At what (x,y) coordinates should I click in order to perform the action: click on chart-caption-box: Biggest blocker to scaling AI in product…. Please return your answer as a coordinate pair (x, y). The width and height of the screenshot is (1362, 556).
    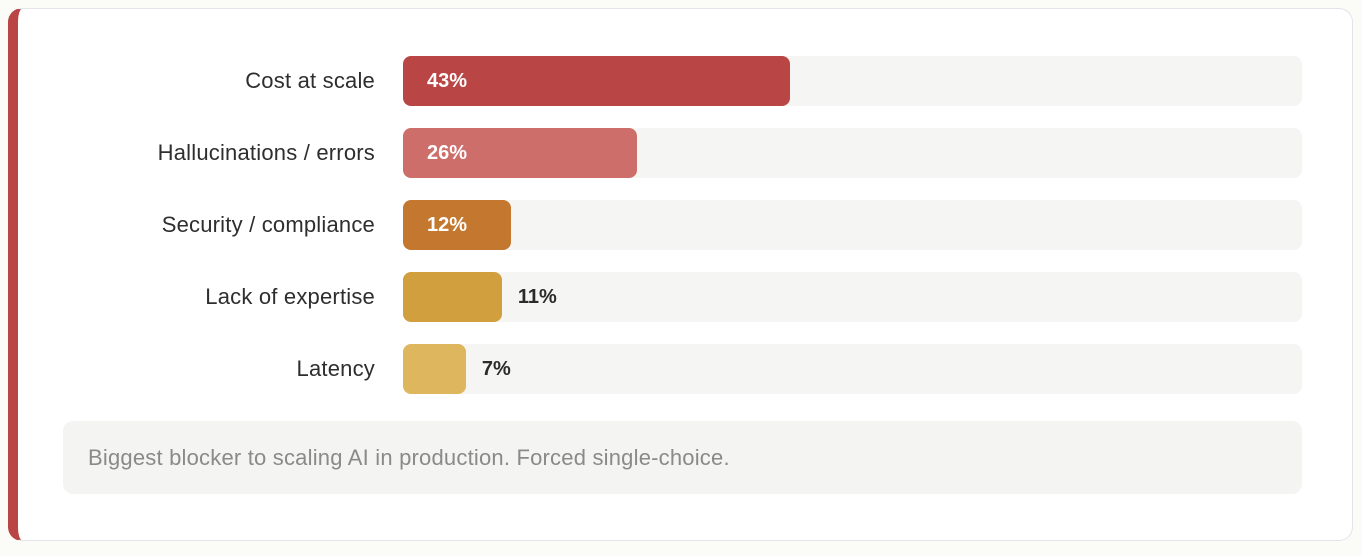
    Looking at the image, I should click on (682, 457).